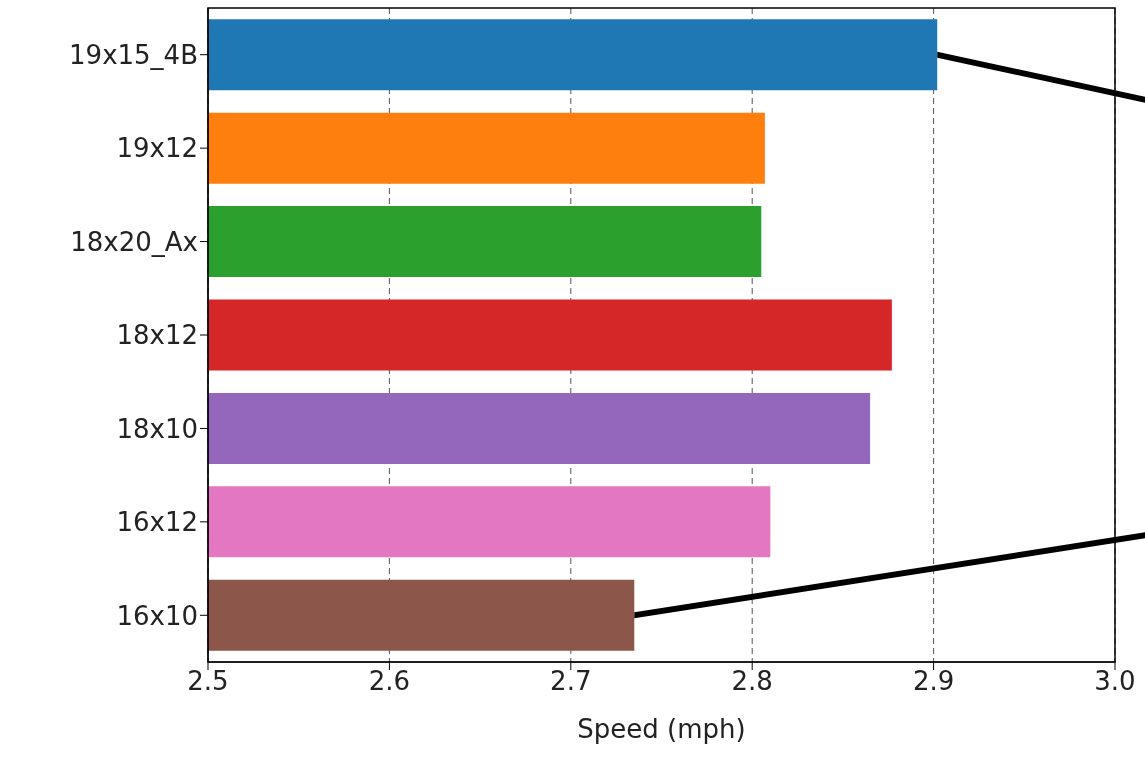  What do you see at coordinates (157, 335) in the screenshot?
I see `y-tick-label: 18x12` at bounding box center [157, 335].